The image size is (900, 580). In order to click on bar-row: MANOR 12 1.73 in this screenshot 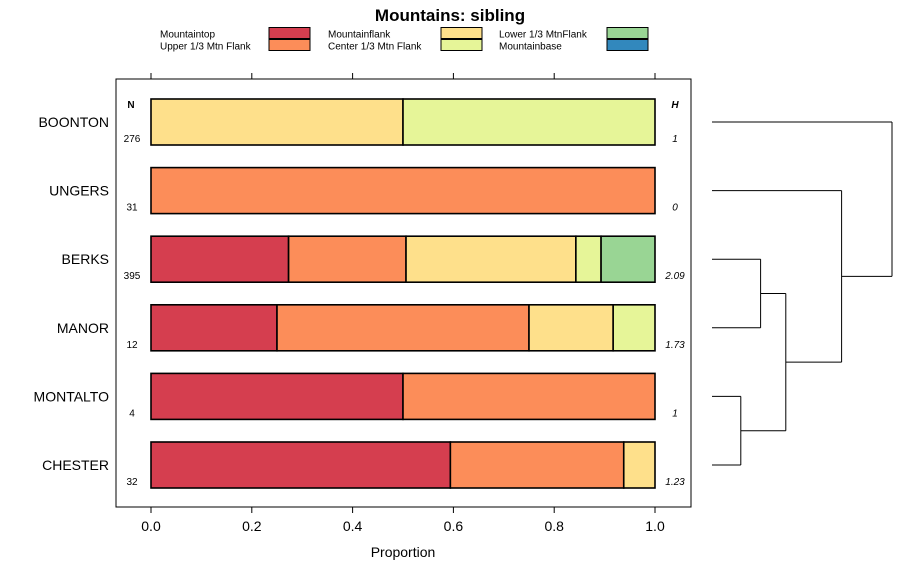, I will do `click(371, 327)`.